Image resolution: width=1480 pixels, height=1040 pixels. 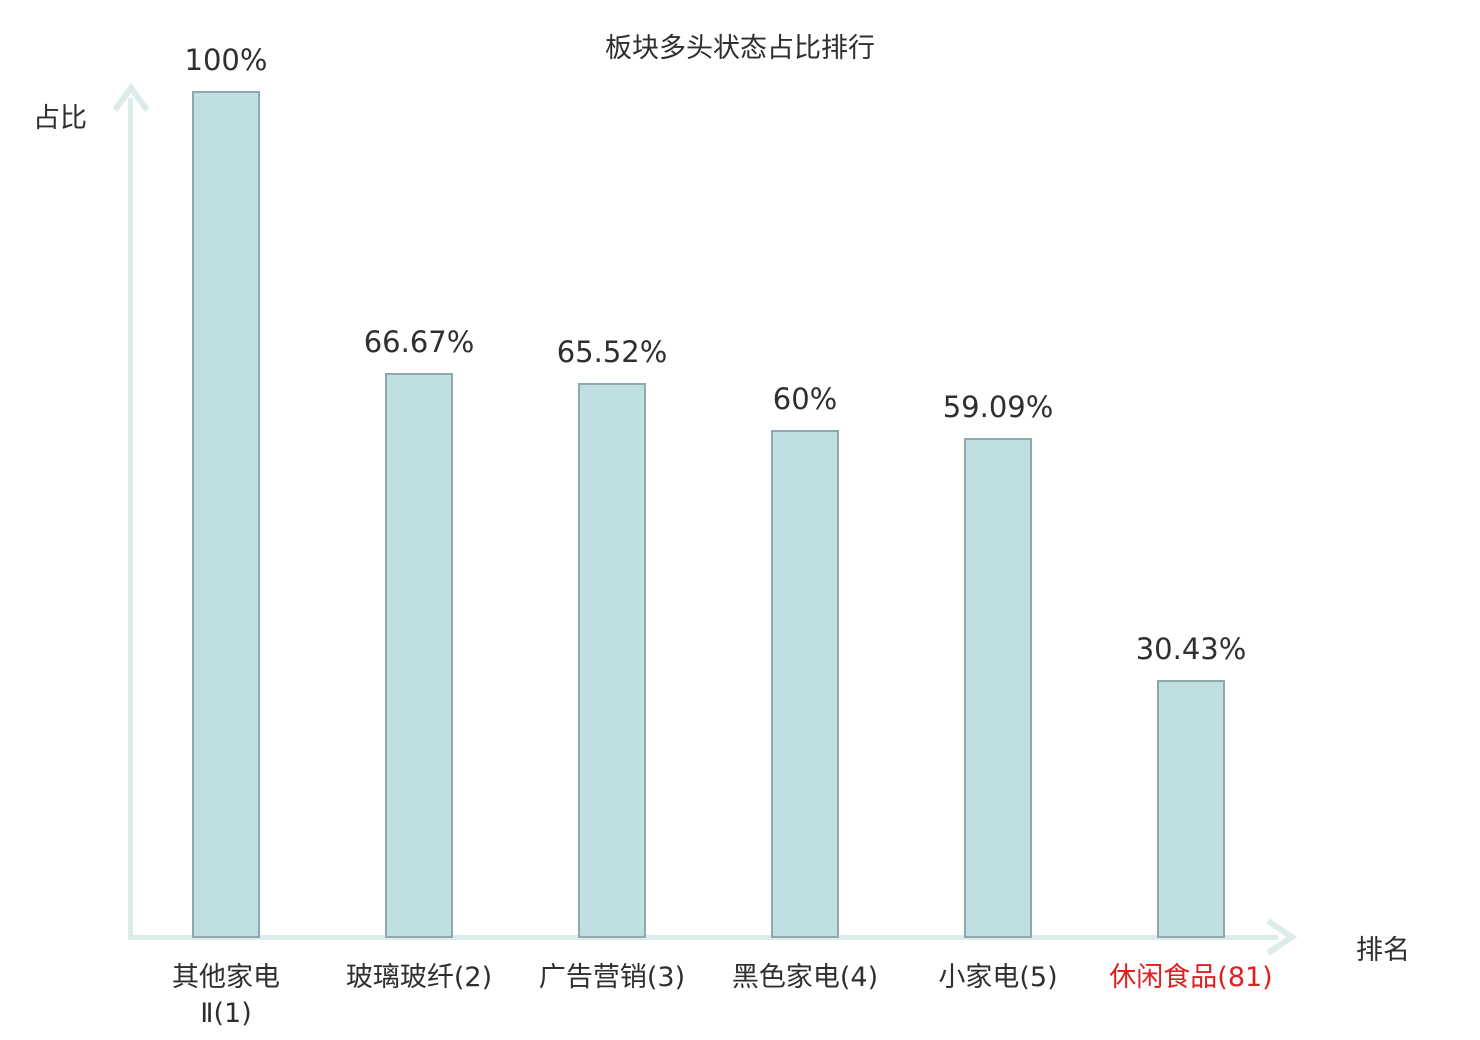 What do you see at coordinates (226, 60) in the screenshot?
I see `bar-value-label: 100%` at bounding box center [226, 60].